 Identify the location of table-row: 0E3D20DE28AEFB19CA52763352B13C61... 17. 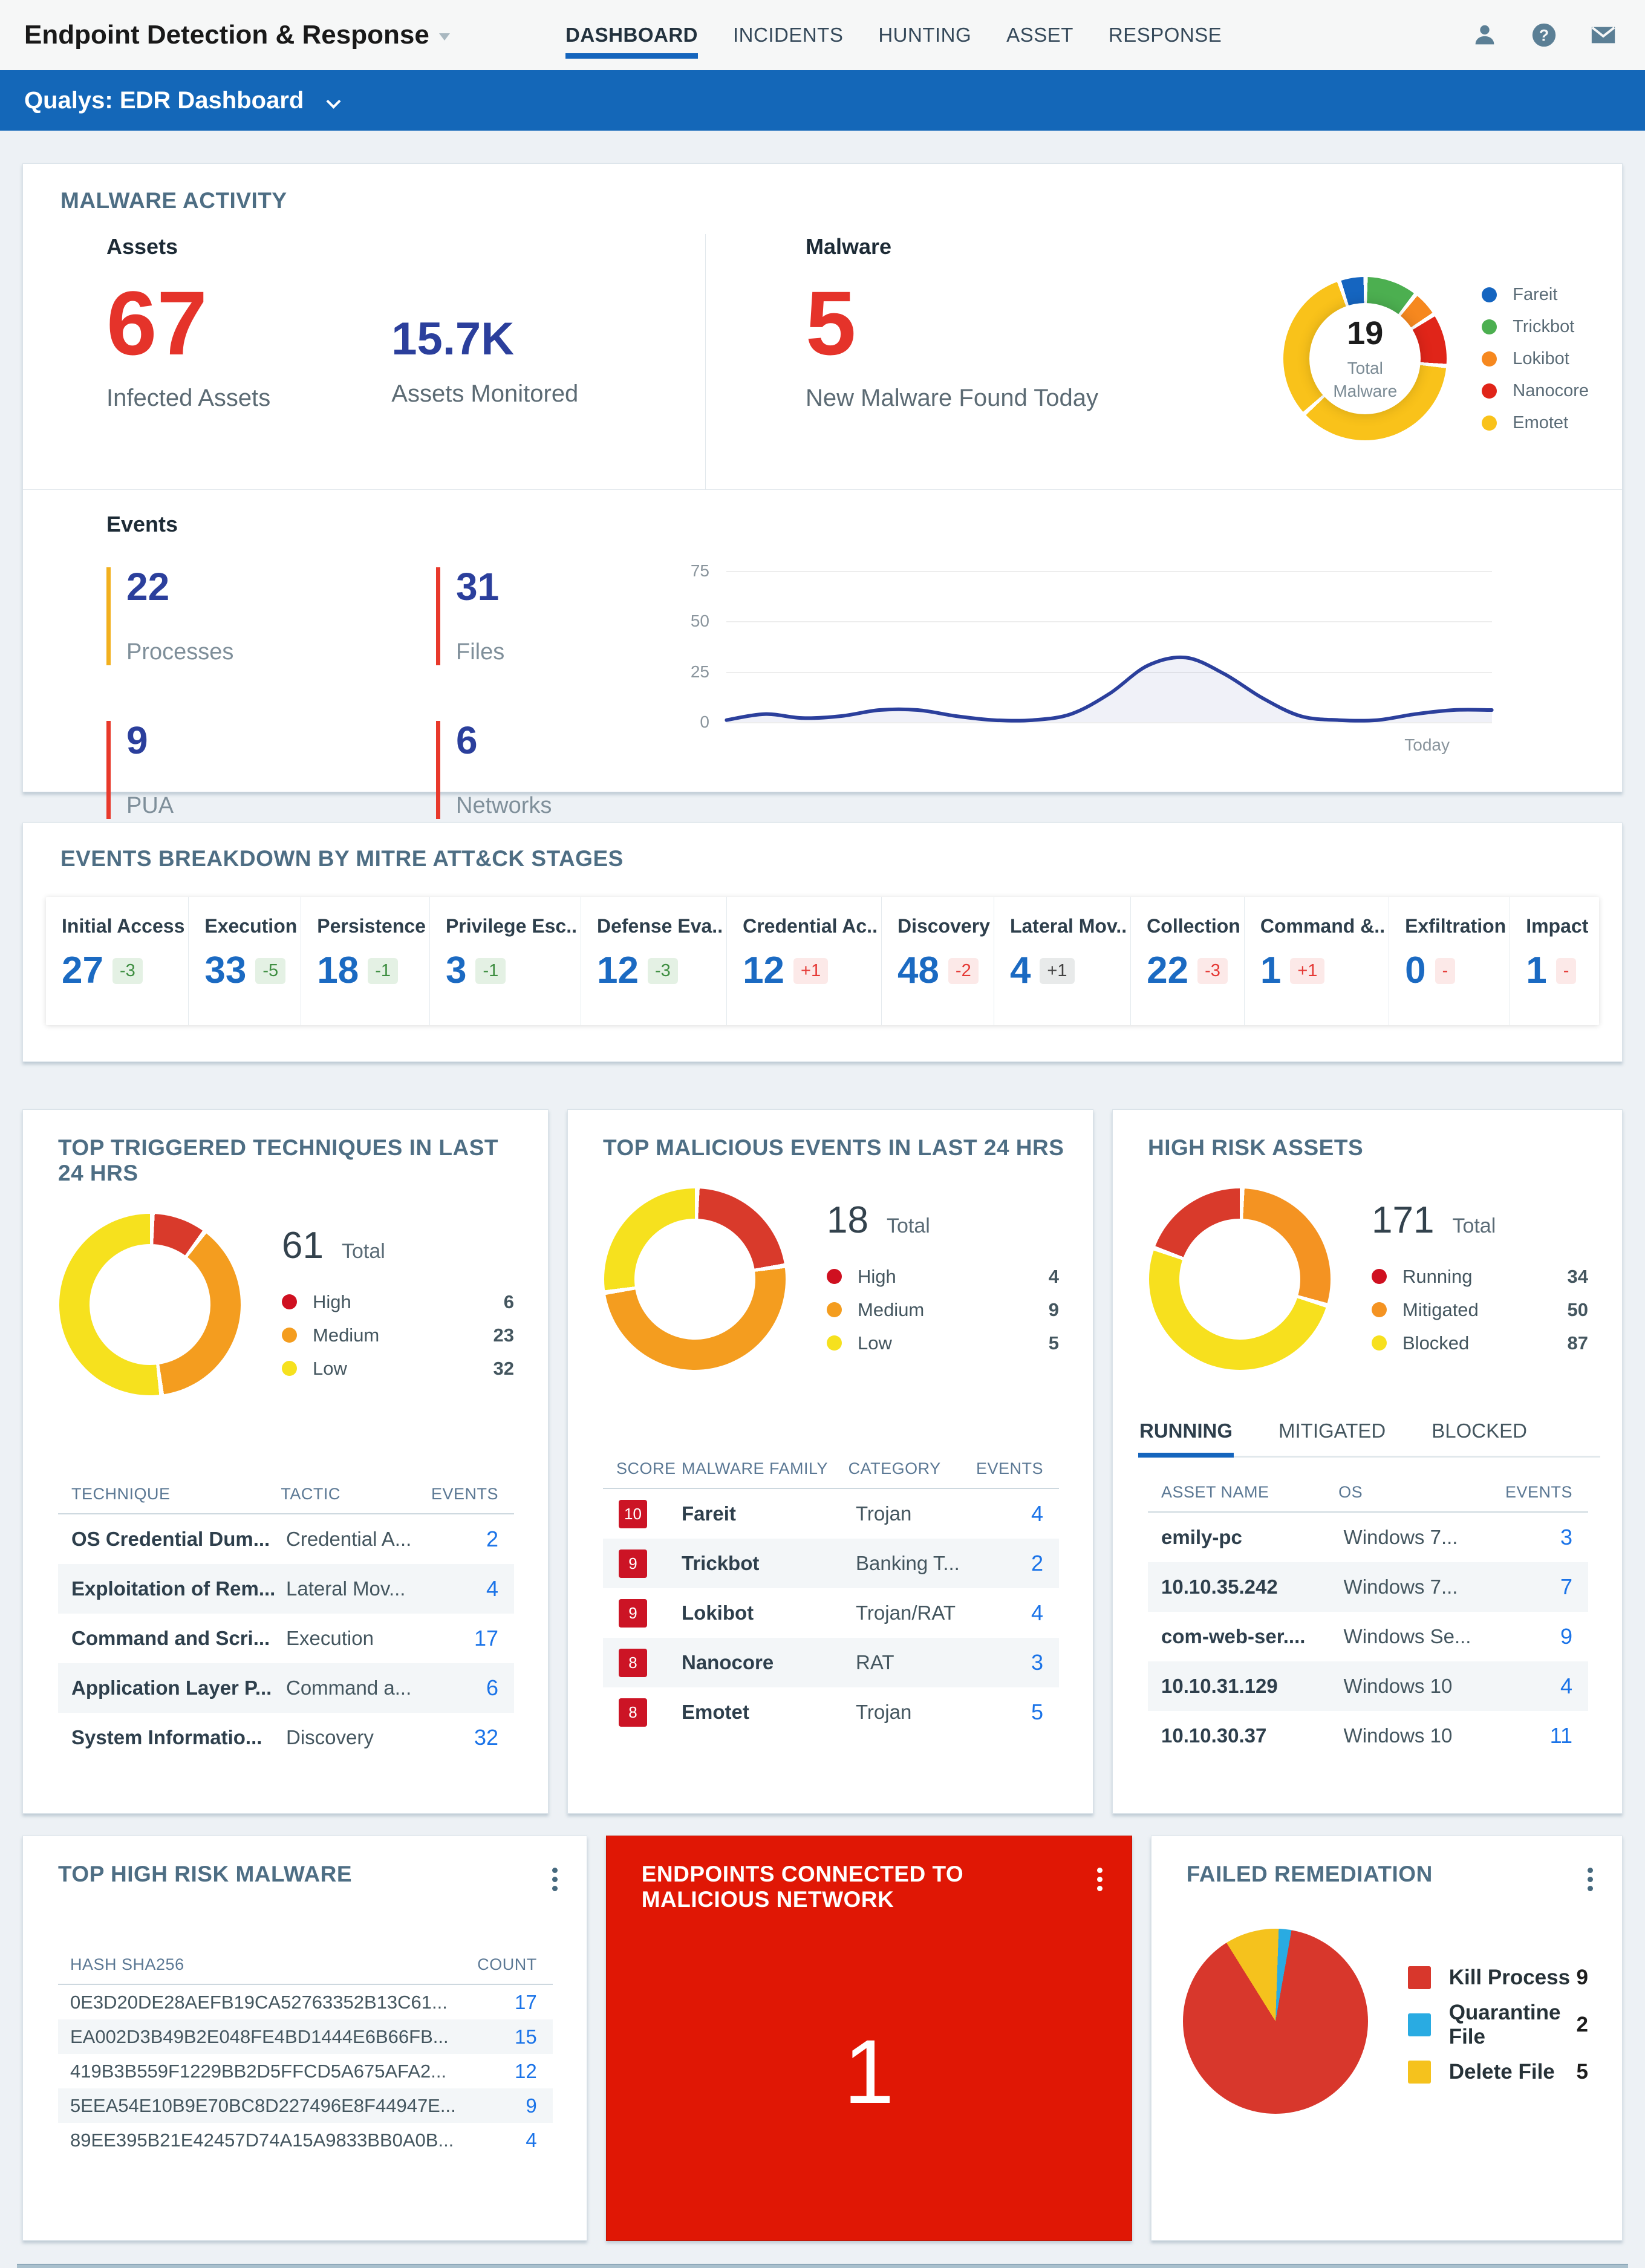
(303, 2002).